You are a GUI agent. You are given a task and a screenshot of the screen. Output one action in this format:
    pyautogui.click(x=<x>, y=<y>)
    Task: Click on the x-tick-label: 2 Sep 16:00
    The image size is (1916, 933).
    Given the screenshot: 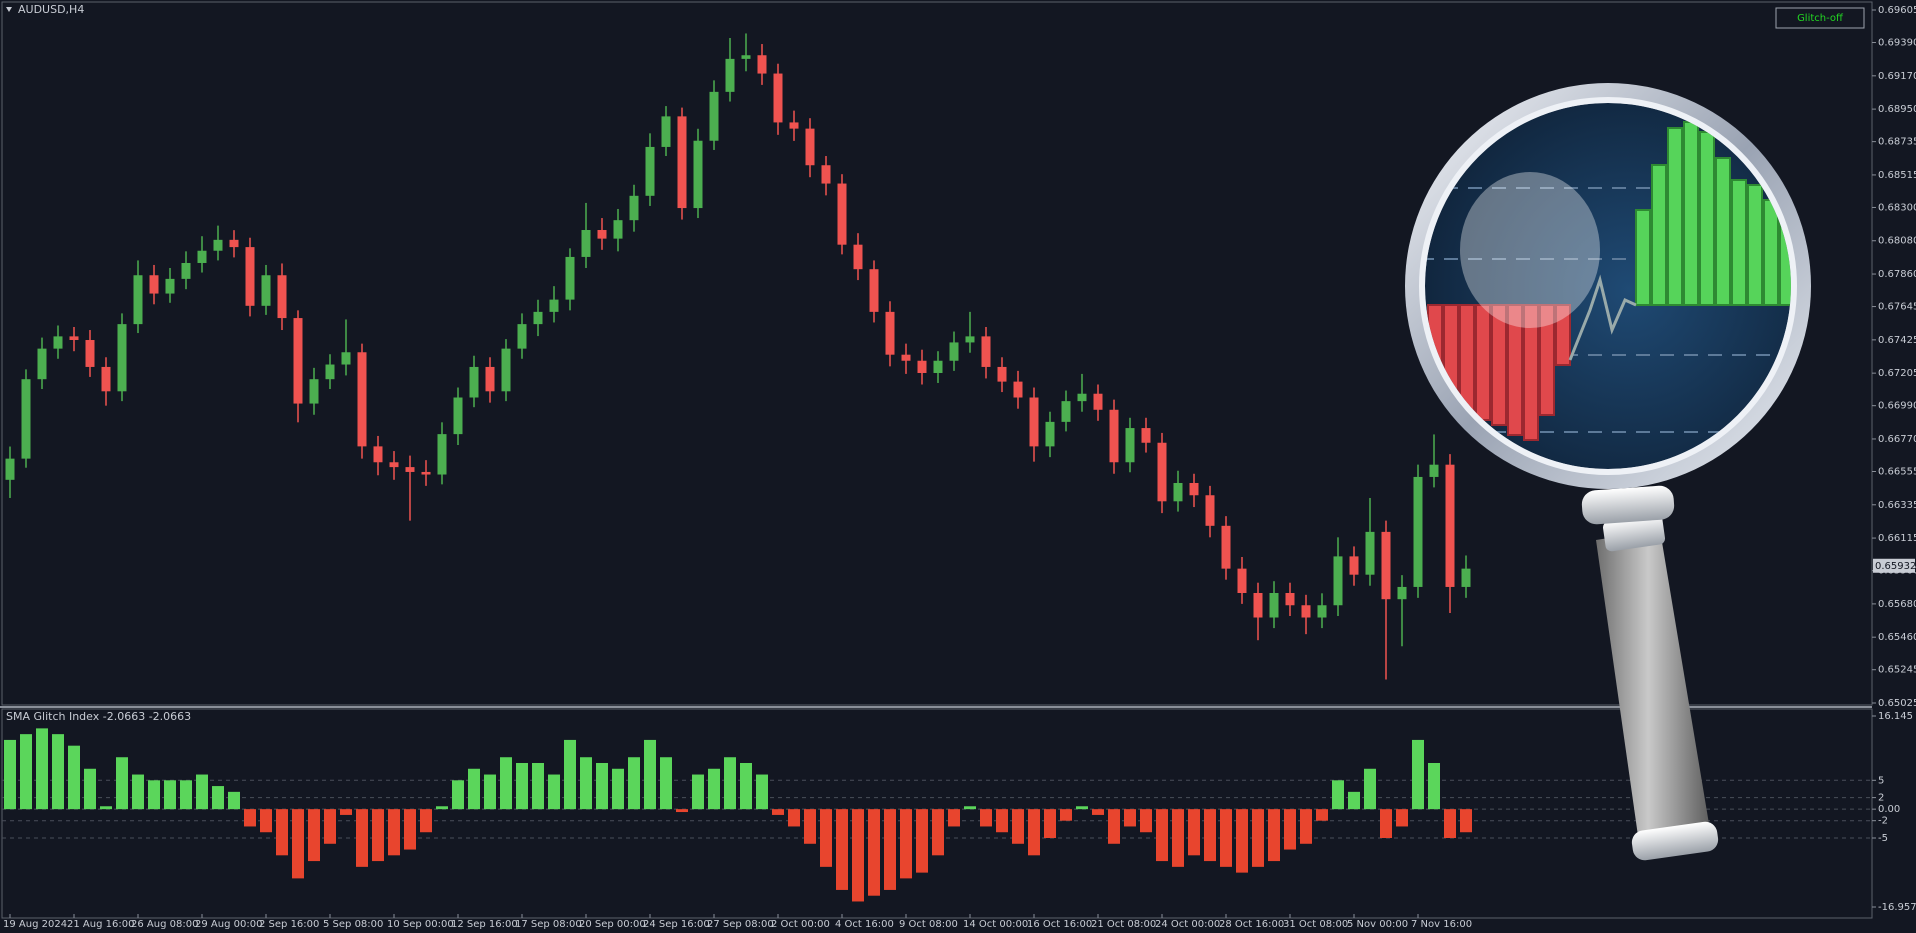 What is the action you would take?
    pyautogui.click(x=289, y=924)
    